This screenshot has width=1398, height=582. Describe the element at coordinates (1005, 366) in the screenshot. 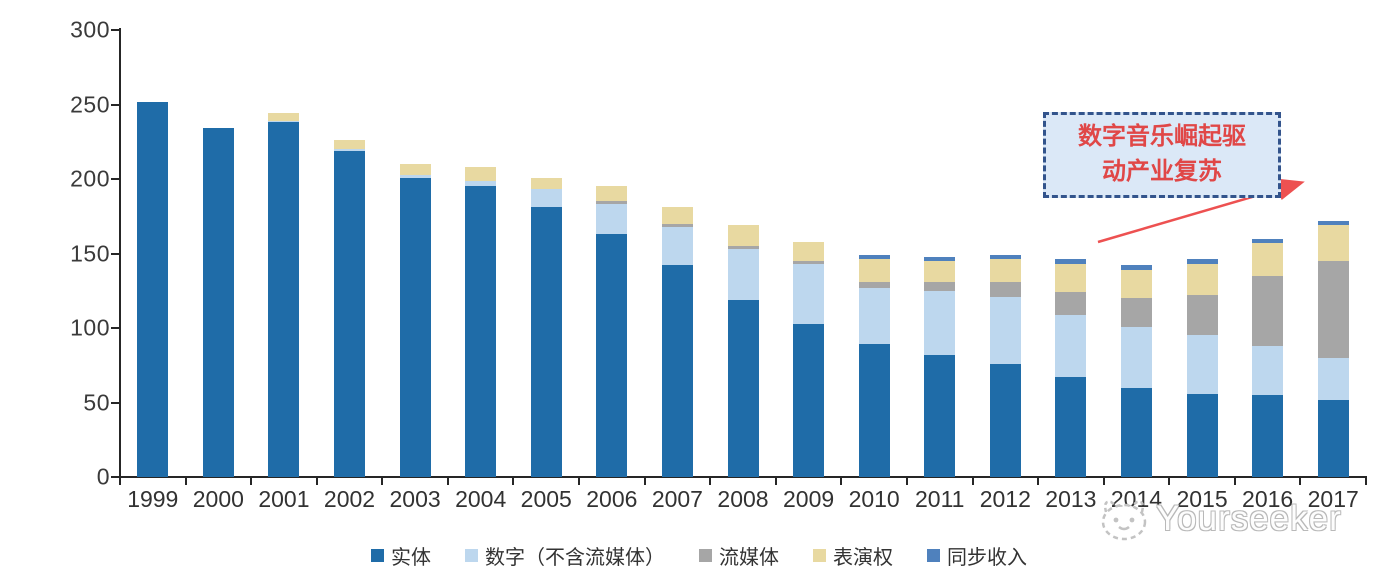

I see `bar-column-2012` at that location.